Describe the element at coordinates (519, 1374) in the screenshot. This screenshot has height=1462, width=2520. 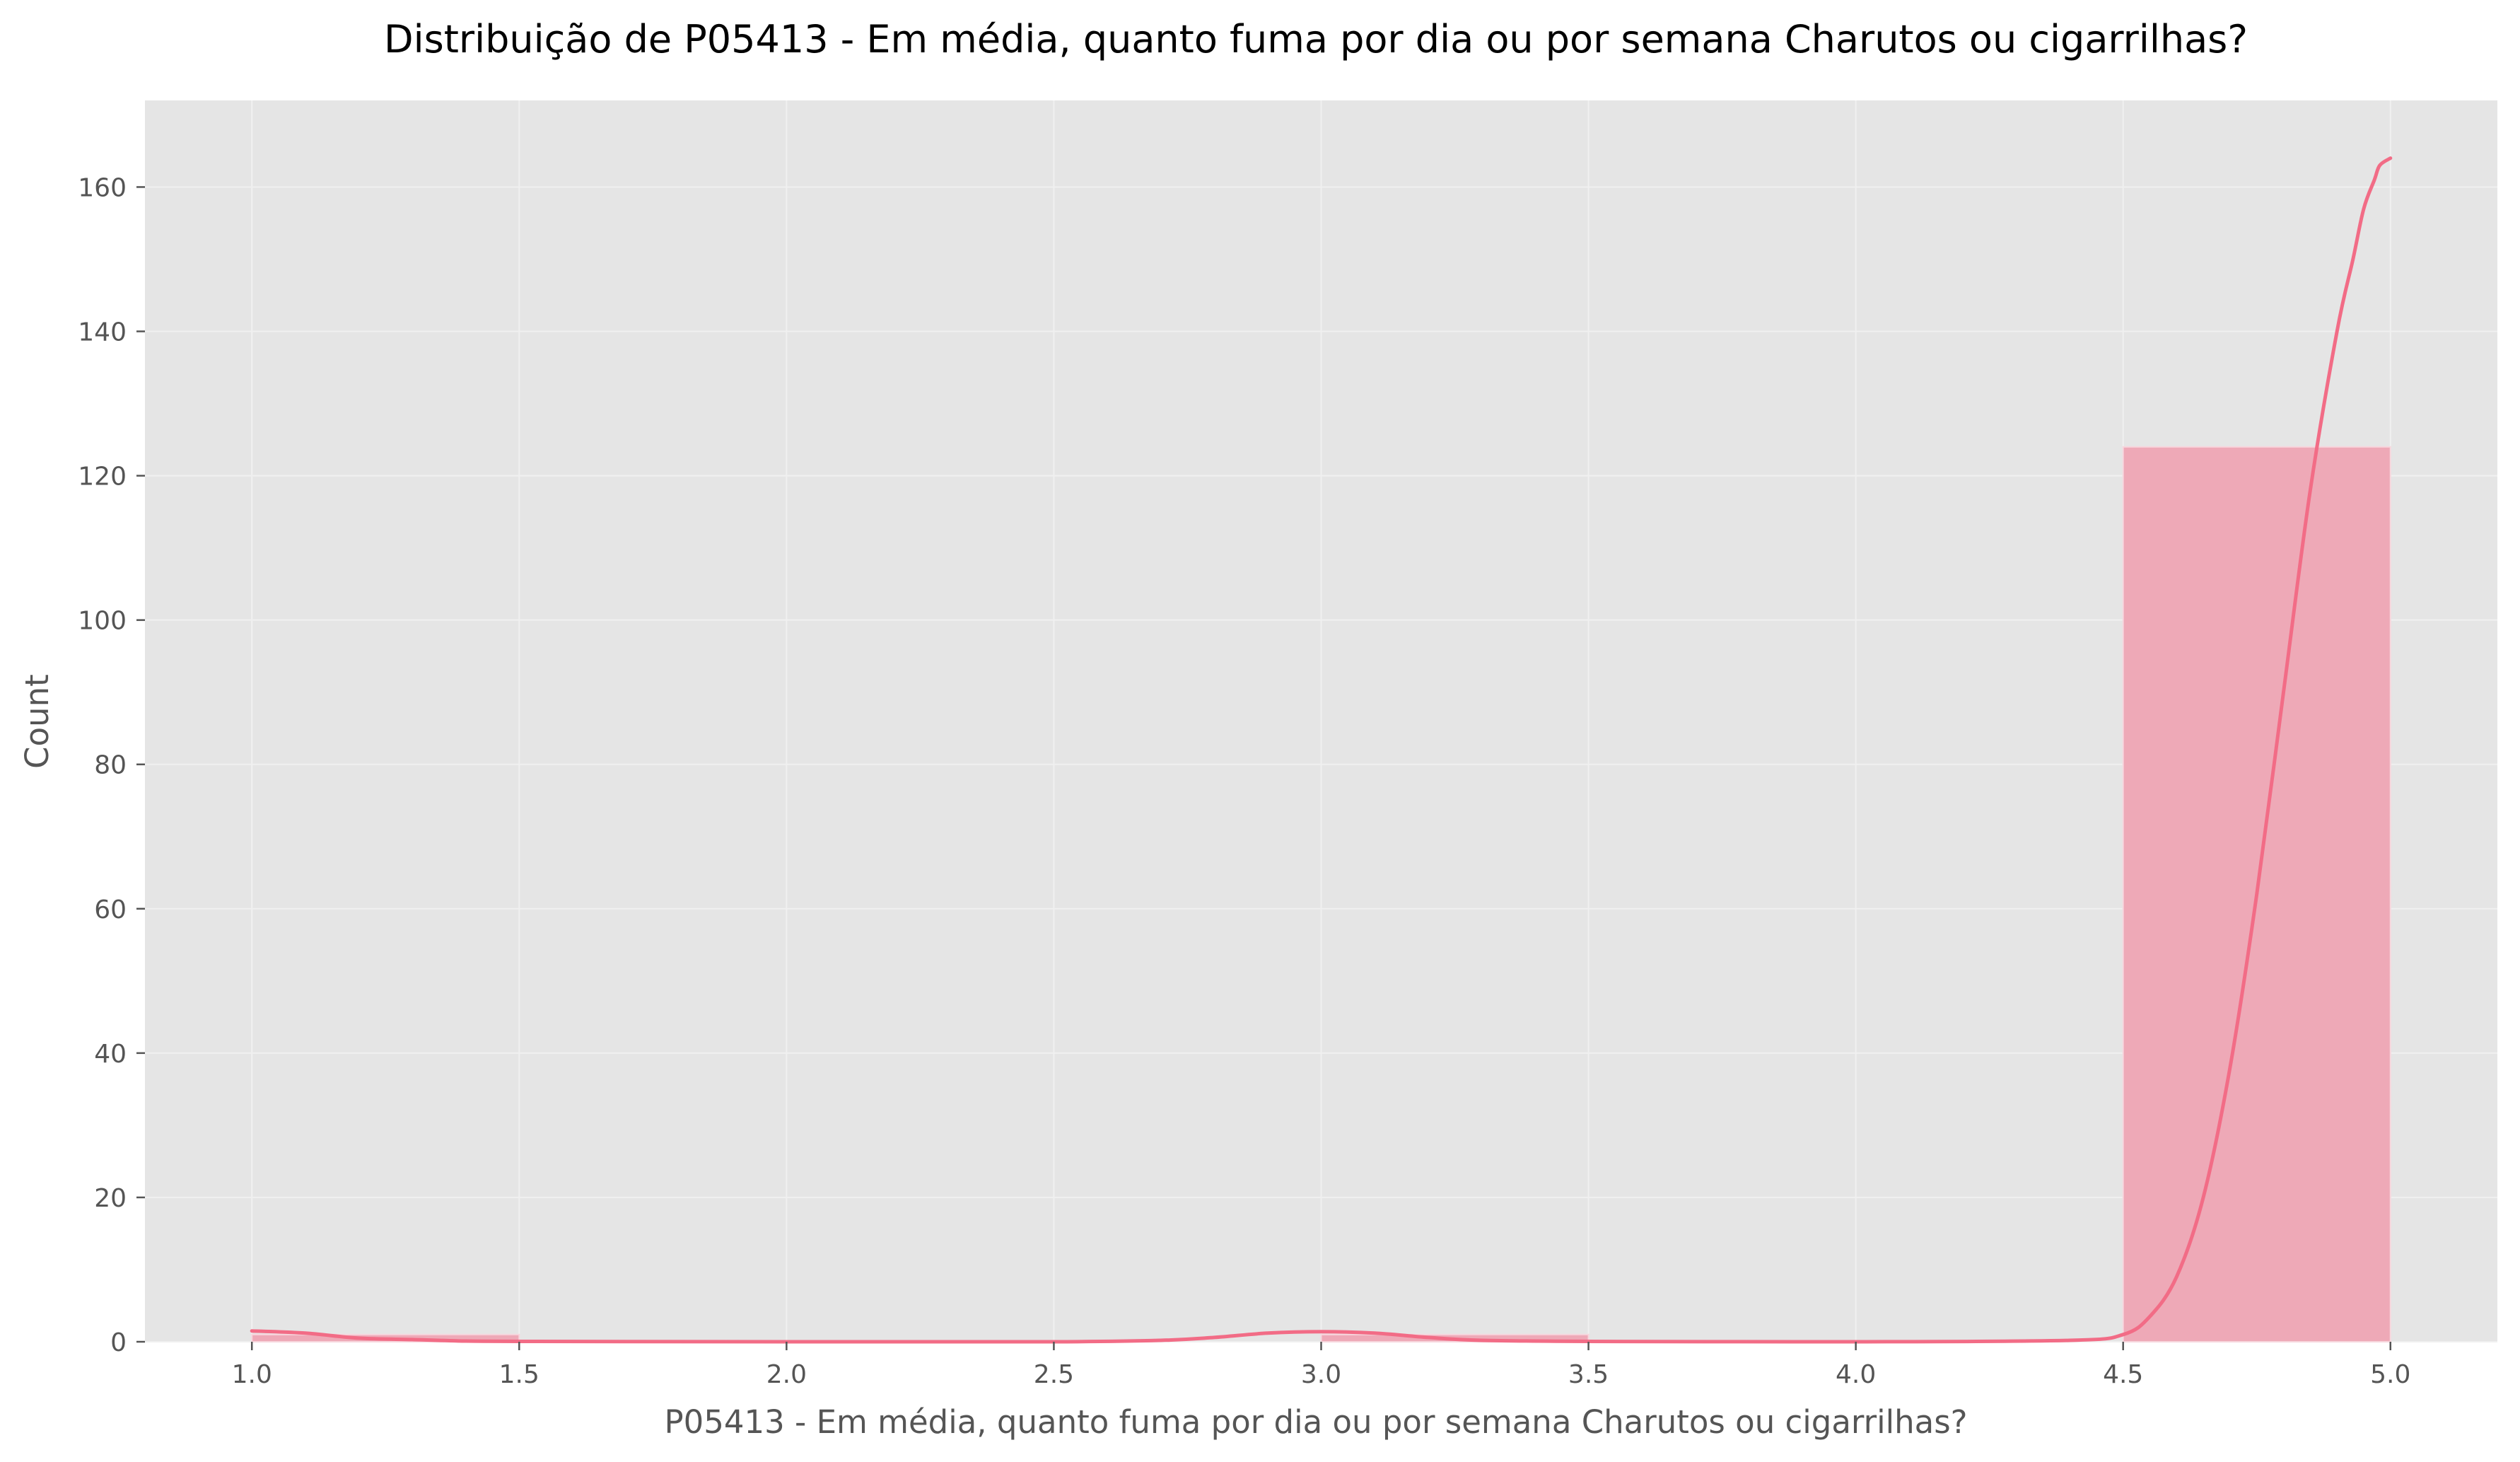
I see `x-tick-label: 1.5` at that location.